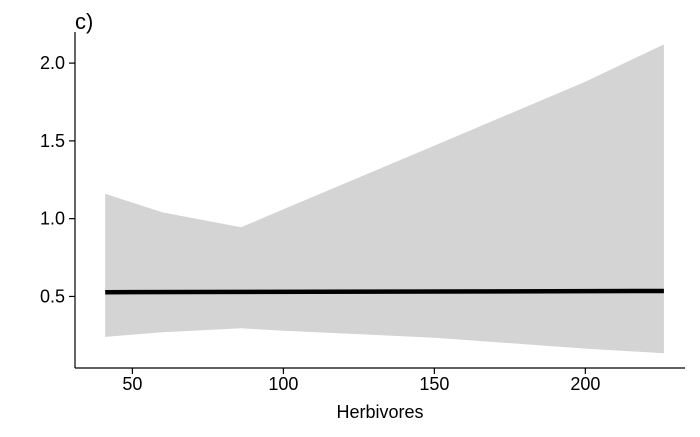  I want to click on x-tick-label: 150, so click(434, 384).